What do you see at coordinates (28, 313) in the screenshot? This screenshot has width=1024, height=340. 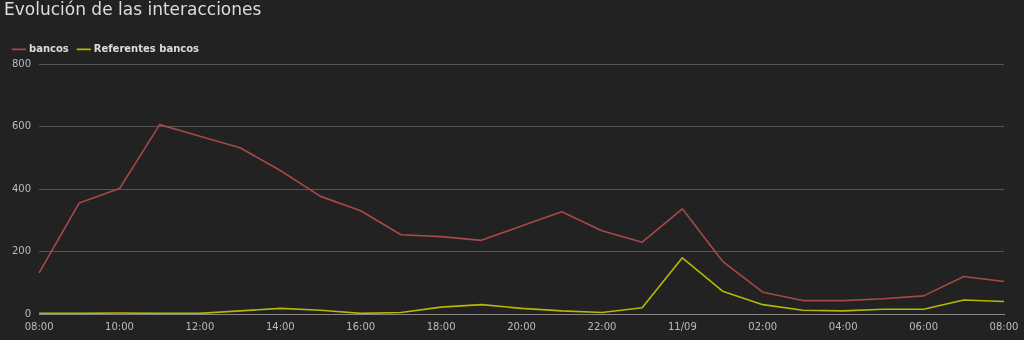 I see `y-tick-label: 0` at bounding box center [28, 313].